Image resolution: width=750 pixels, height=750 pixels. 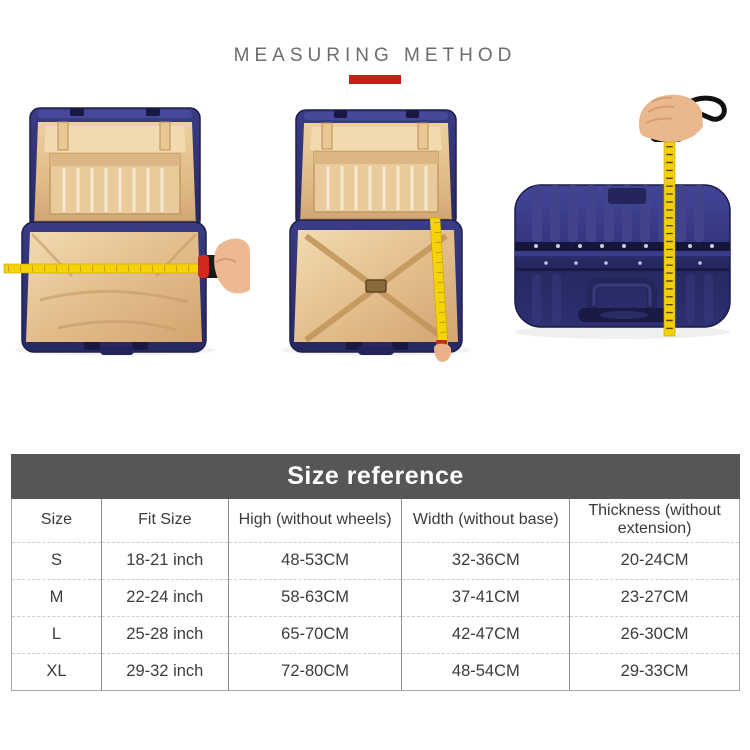 I want to click on table-cell-0: L, so click(x=56, y=634).